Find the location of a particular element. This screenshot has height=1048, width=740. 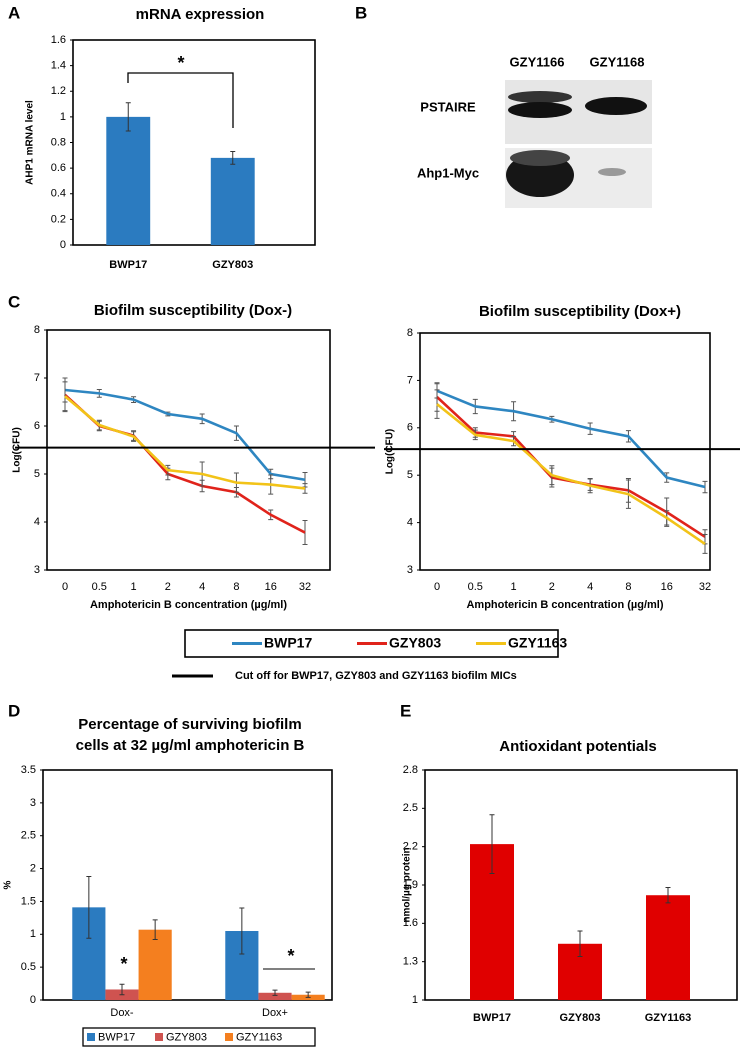

significance-bracket is located at coordinates (180, 100).